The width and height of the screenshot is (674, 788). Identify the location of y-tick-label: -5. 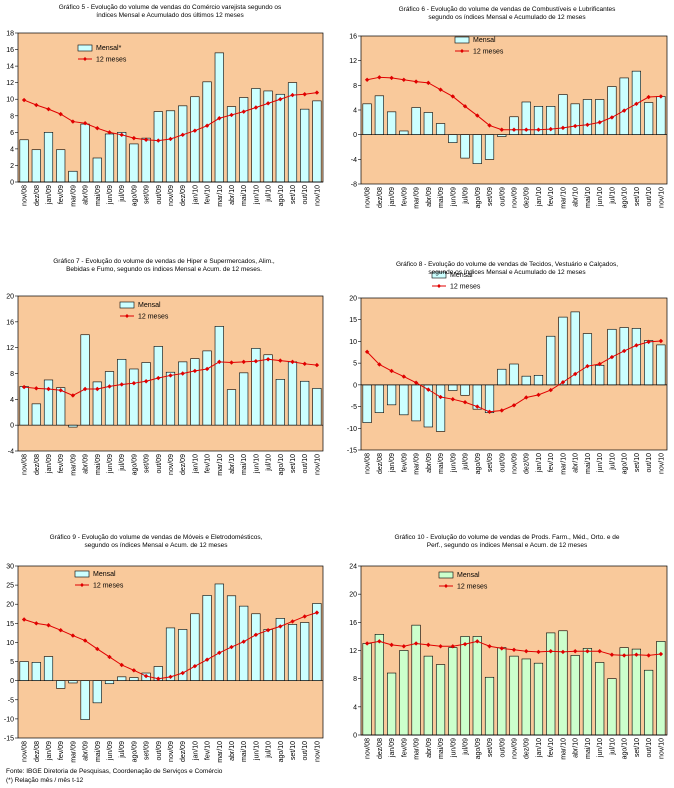
(11, 700).